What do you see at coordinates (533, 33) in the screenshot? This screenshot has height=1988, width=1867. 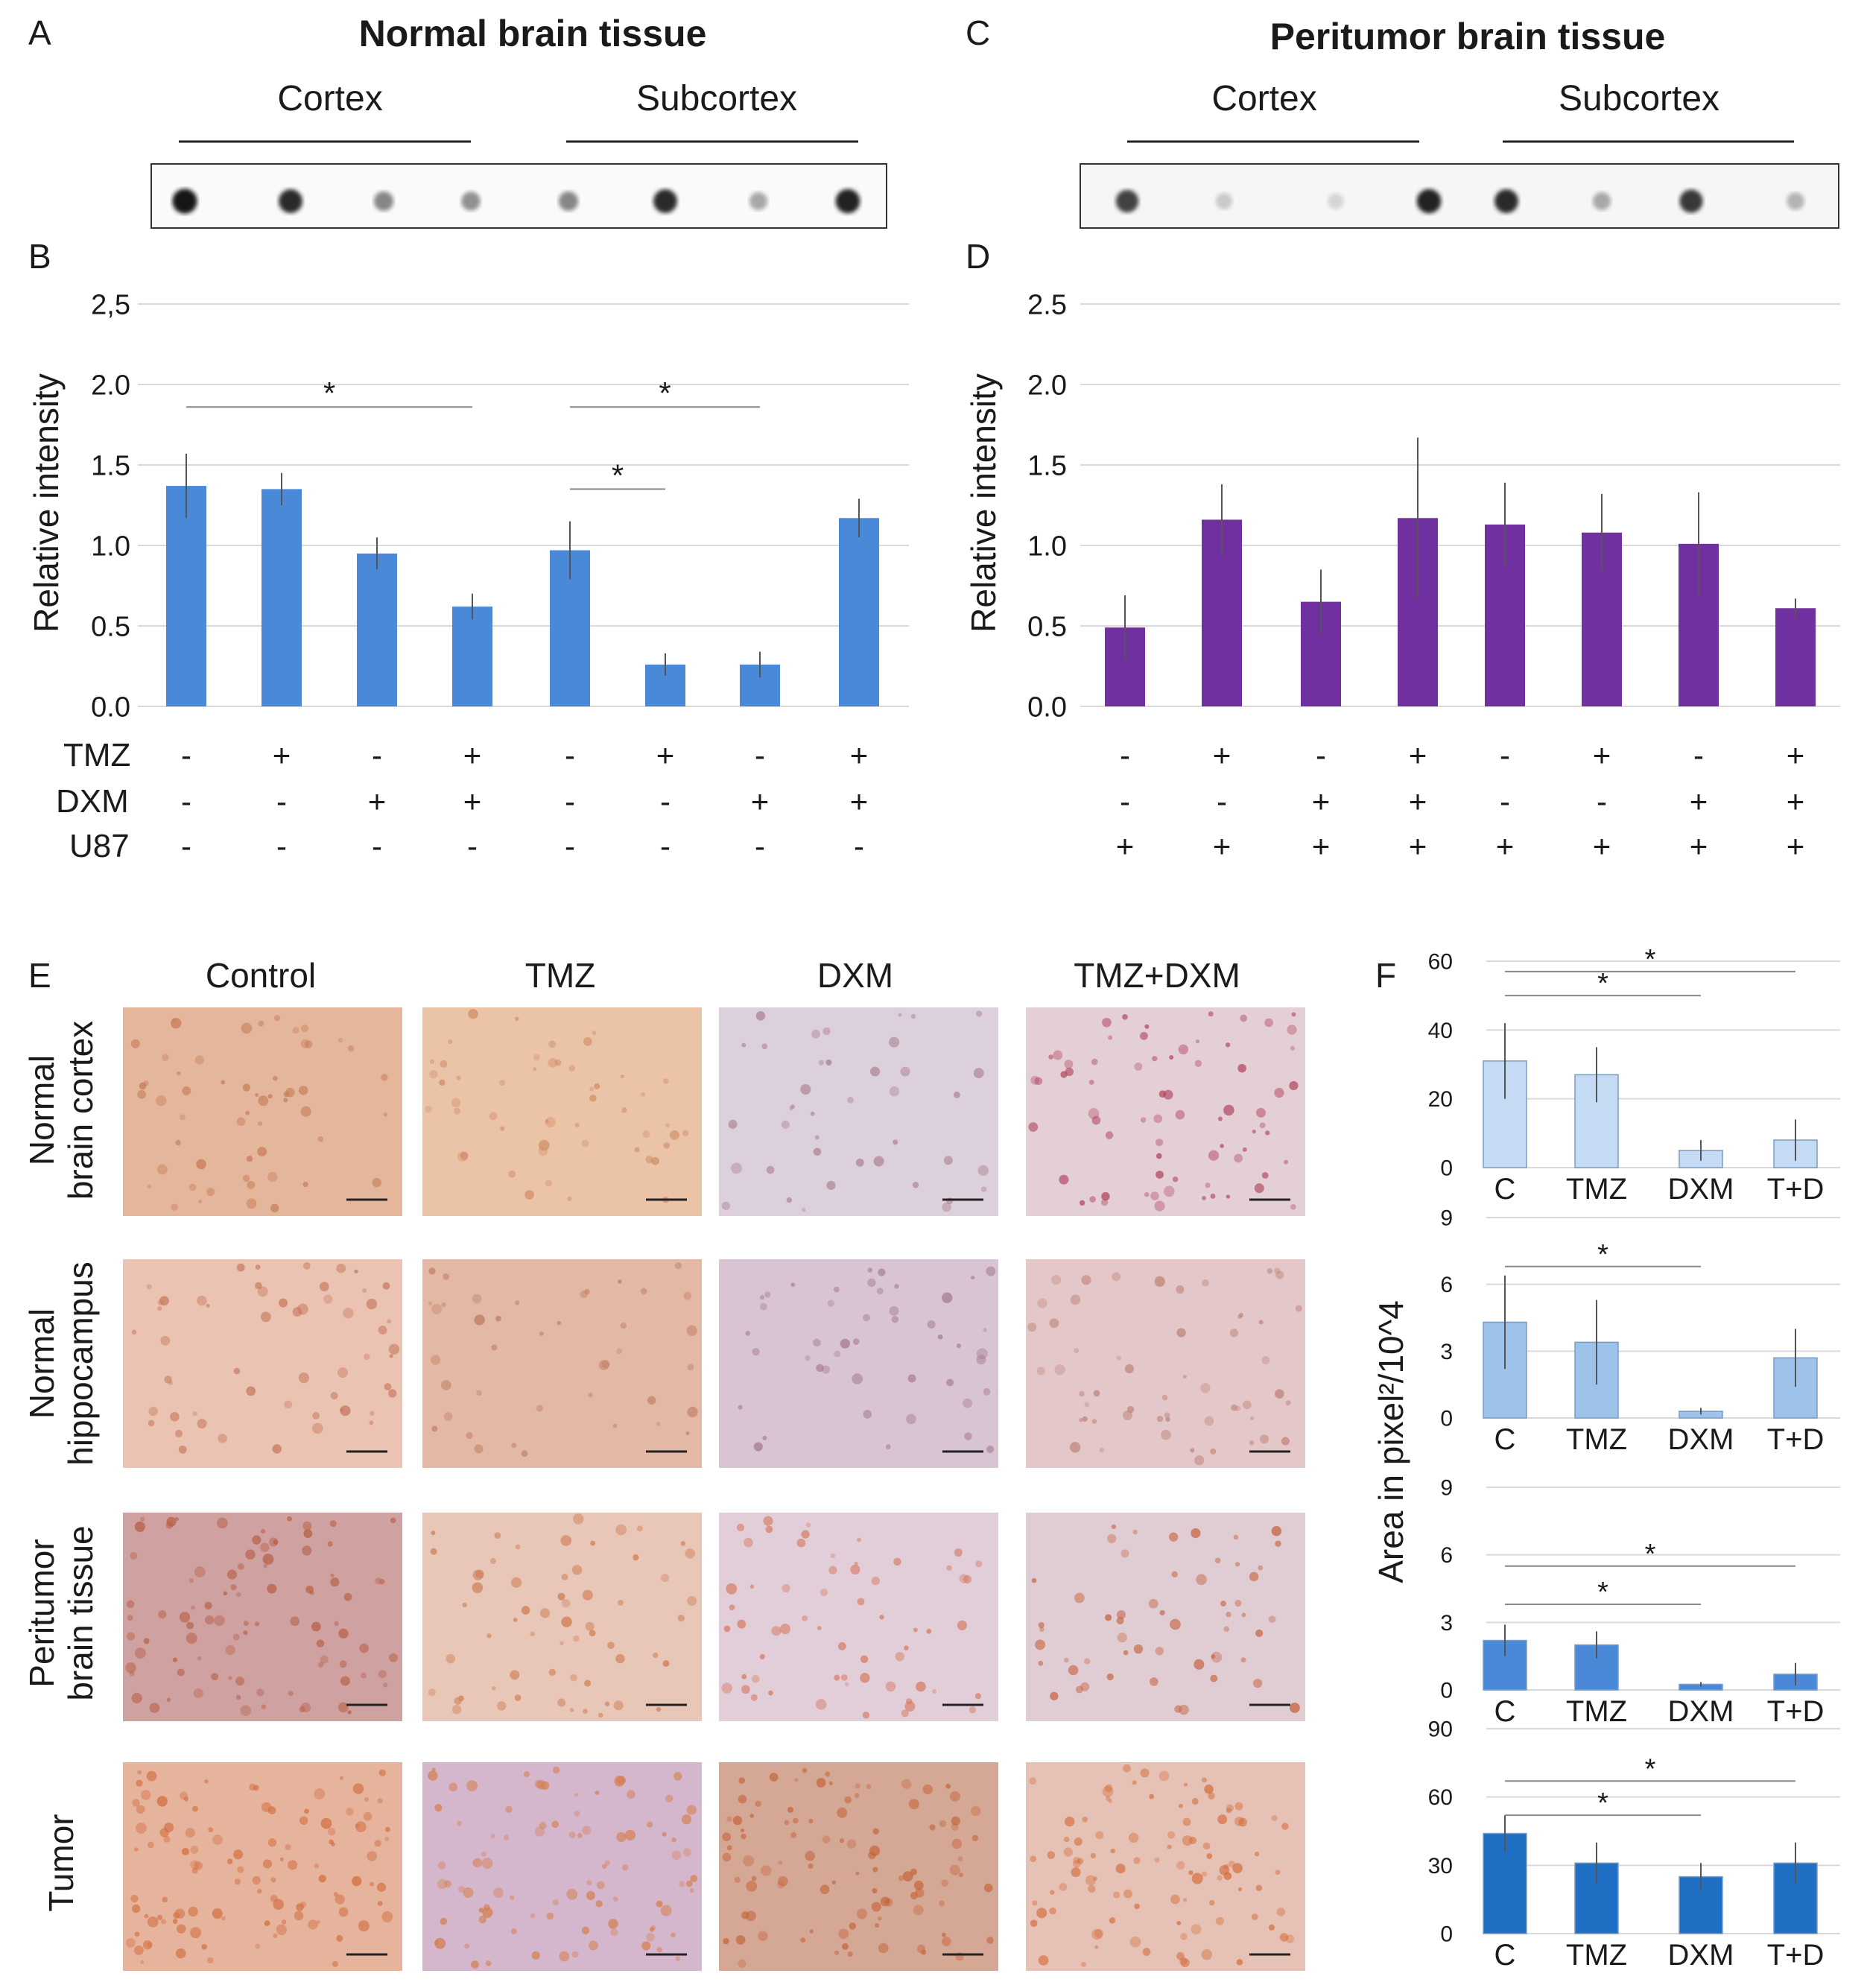 I see `normal-title: Normal brain tissue` at bounding box center [533, 33].